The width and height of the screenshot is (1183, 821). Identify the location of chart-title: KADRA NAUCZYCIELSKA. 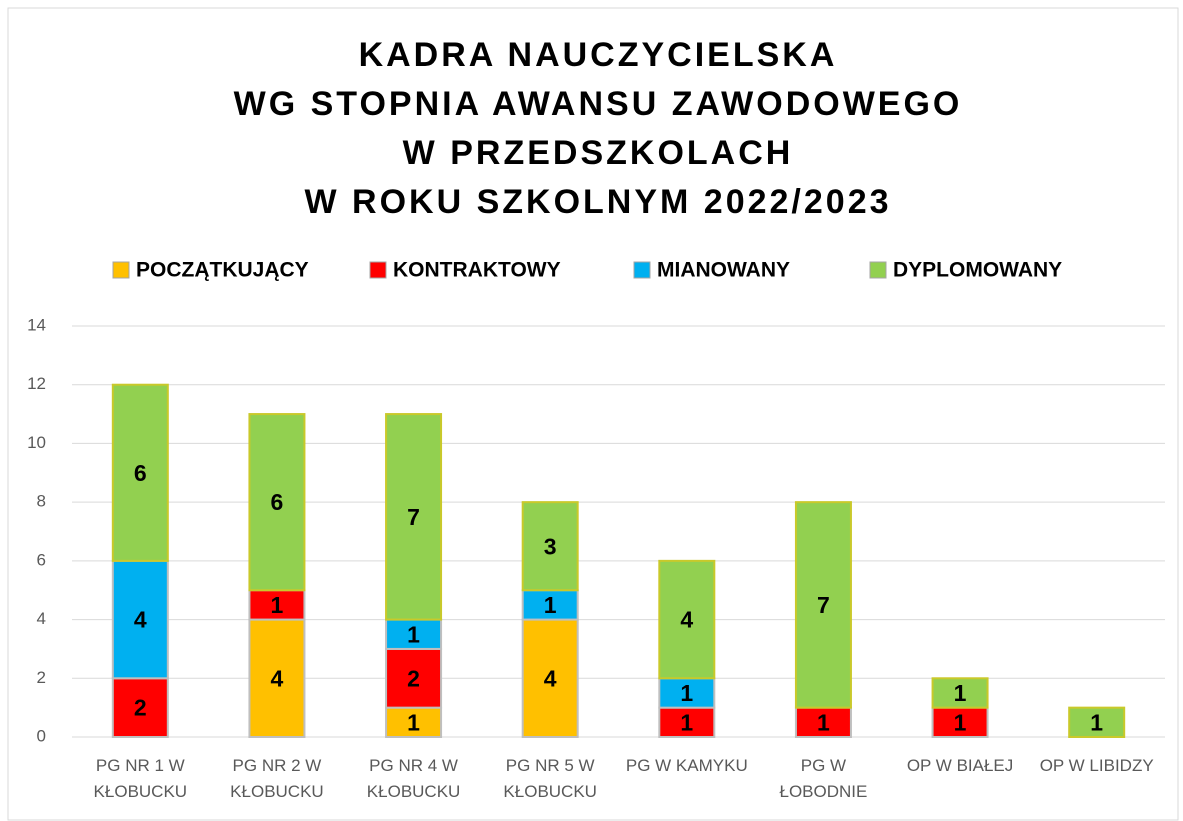
(598, 55).